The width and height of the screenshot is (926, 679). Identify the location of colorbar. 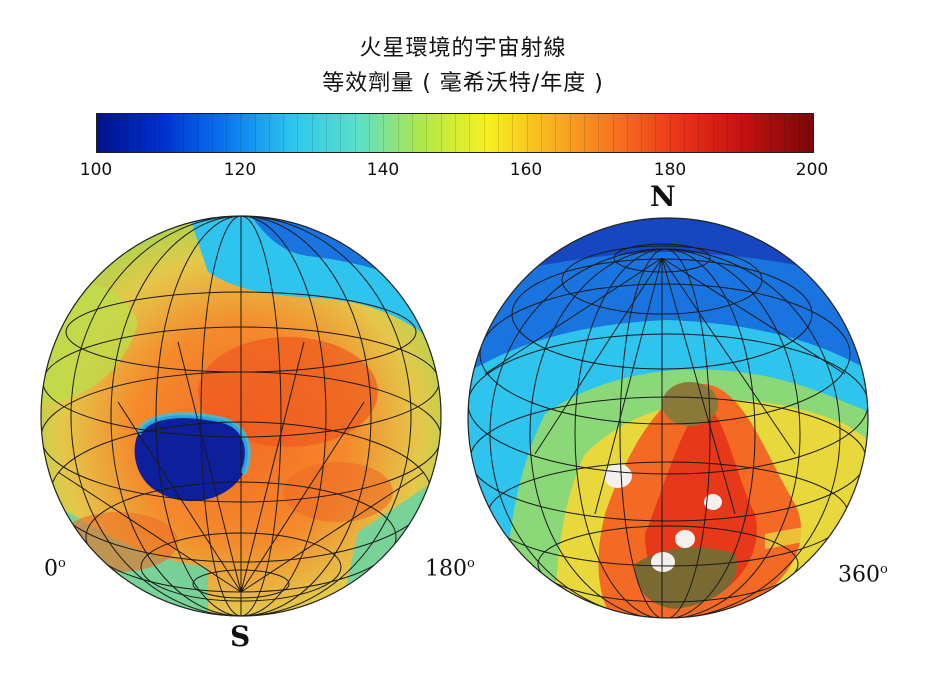
(455, 133).